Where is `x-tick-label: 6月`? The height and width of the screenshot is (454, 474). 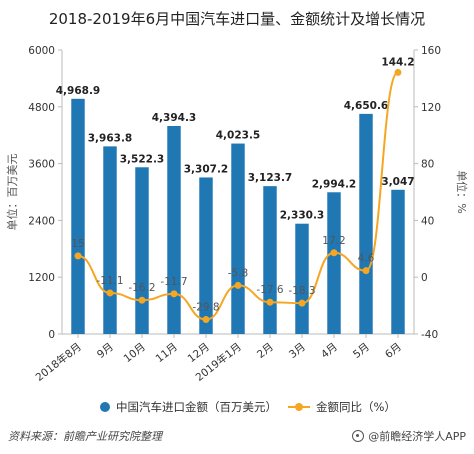
x-tick-label: 6月 is located at coordinates (393, 351).